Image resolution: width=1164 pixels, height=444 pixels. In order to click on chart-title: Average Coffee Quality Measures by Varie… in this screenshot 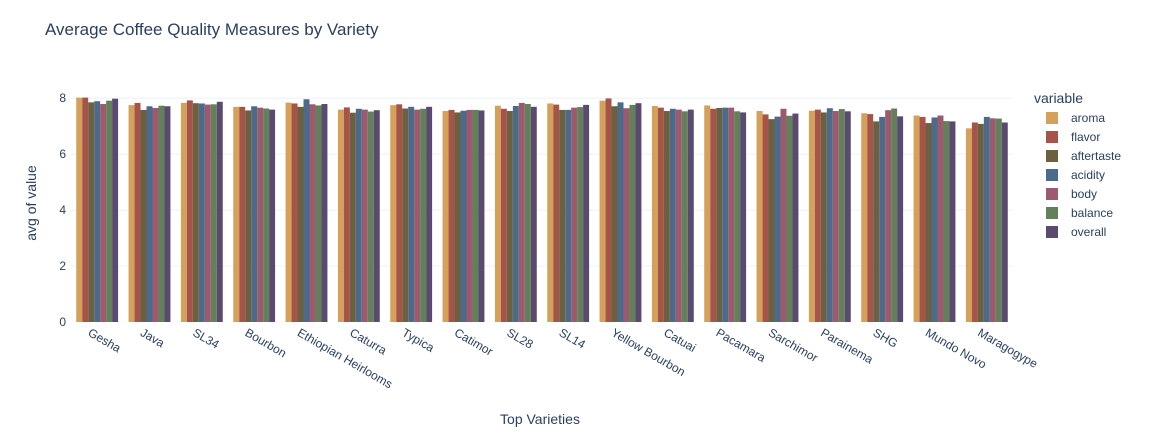, I will do `click(212, 29)`.